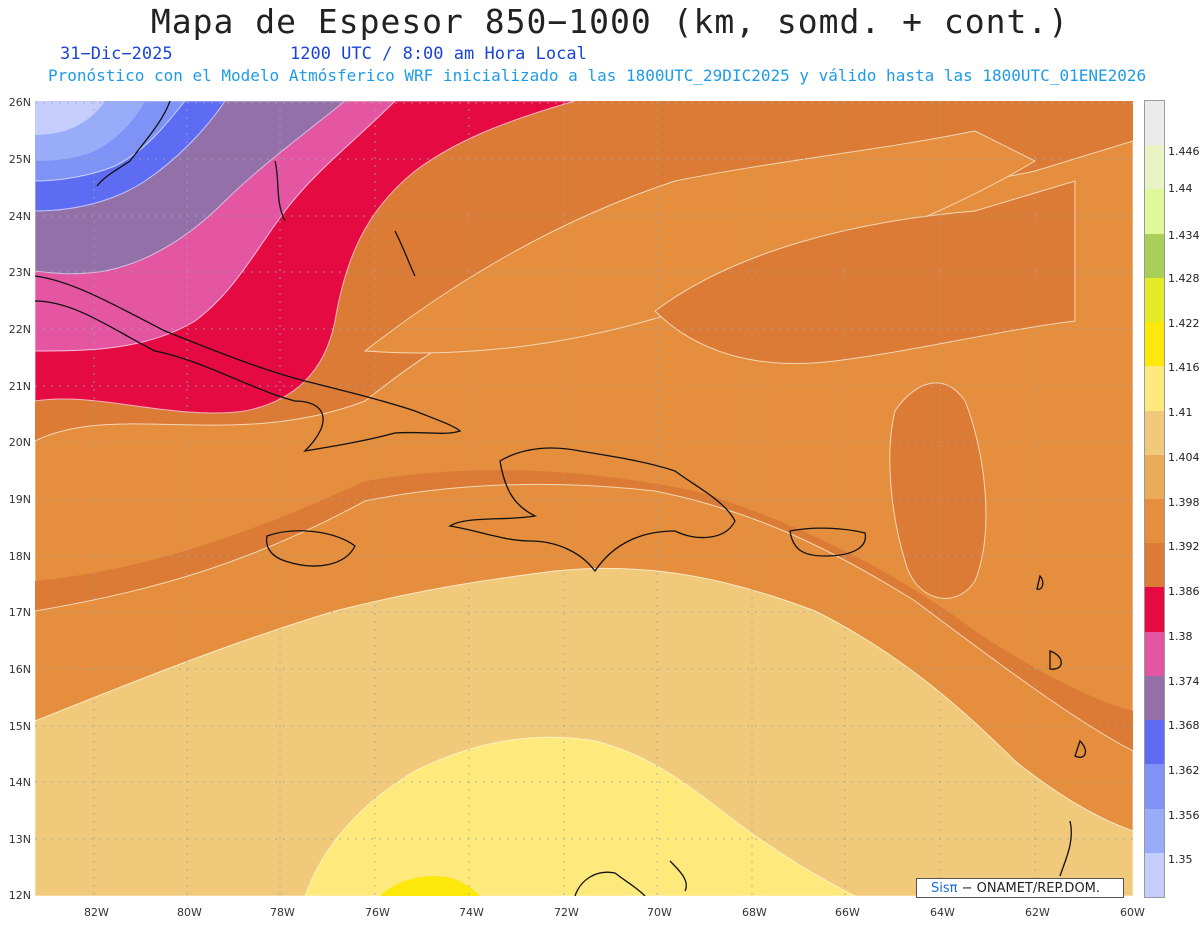 The width and height of the screenshot is (1200, 927). Describe the element at coordinates (189, 912) in the screenshot. I see `lon-label: 80W` at that location.